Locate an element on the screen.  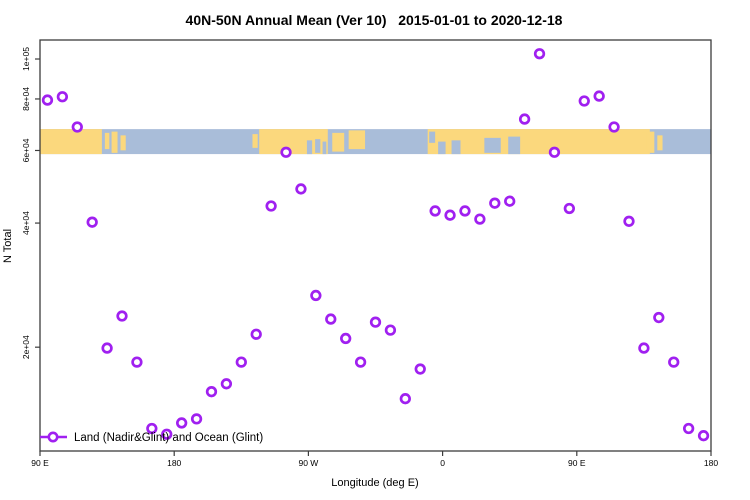
legend: Land (Nadir&Glint) and Ocean (Glint) is located at coordinates (151, 437).